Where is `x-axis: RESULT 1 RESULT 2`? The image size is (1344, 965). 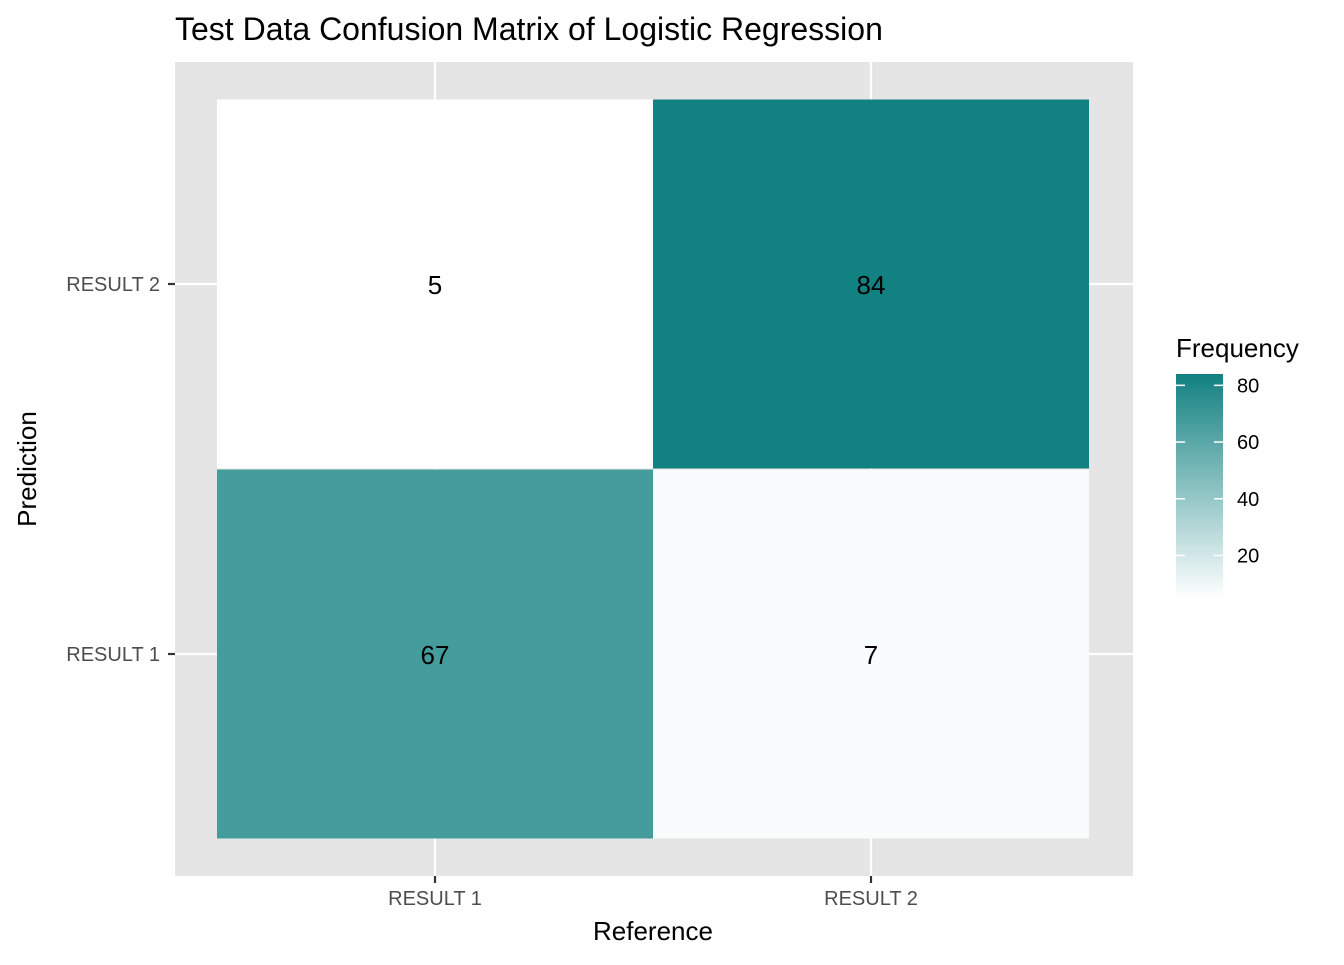
x-axis: RESULT 1 RESULT 2 is located at coordinates (653, 893).